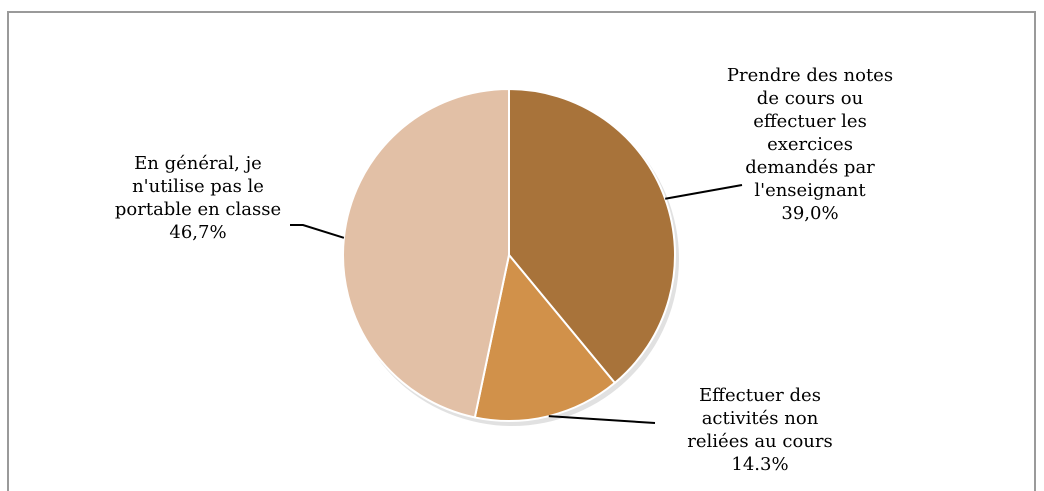 This screenshot has height=491, width=1044. Describe the element at coordinates (810, 75) in the screenshot. I see `slice-label-notes-line: Prendre des notes` at that location.